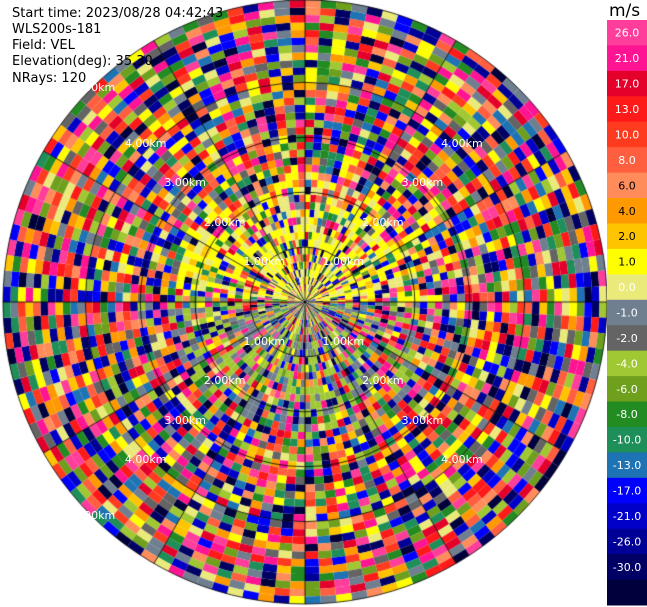  I want to click on colorbar-tick-label: 0.0, so click(627, 287).